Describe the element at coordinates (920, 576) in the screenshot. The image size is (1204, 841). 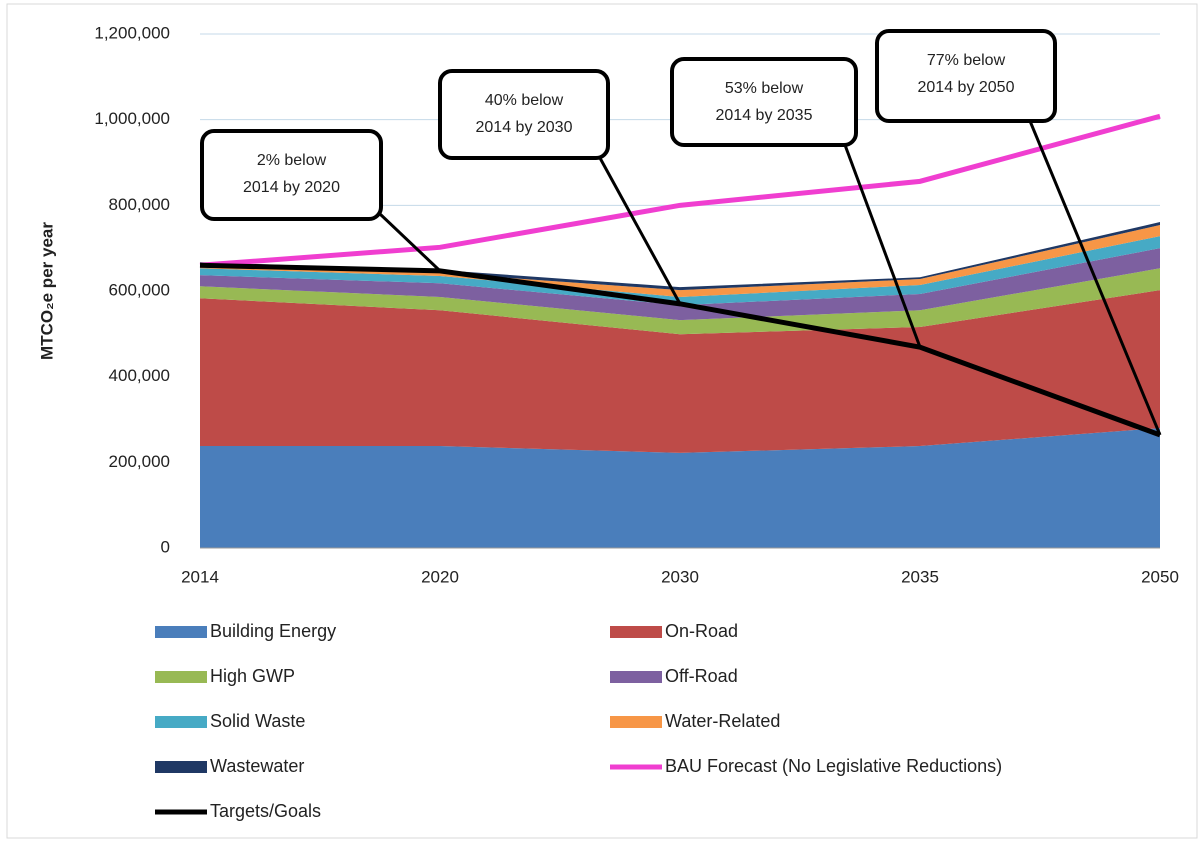
I see `x-tick-label: 2035` at that location.